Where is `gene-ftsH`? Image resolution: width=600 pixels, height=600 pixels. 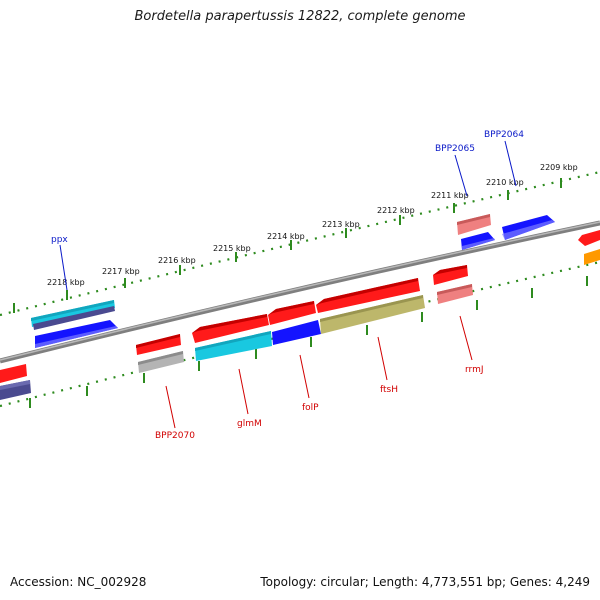
gene-ftsH is located at coordinates (372, 314).